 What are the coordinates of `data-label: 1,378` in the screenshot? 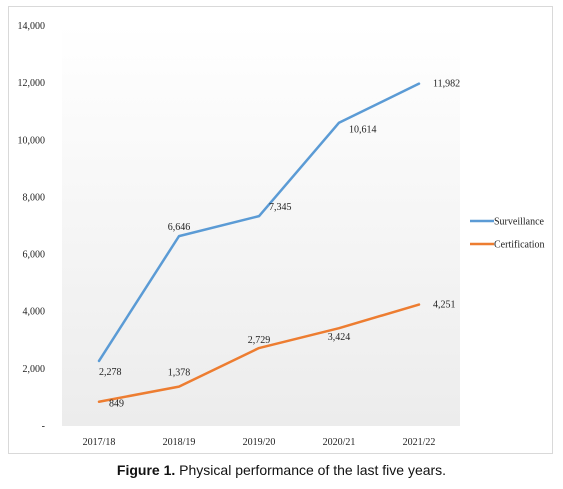 It's located at (179, 373).